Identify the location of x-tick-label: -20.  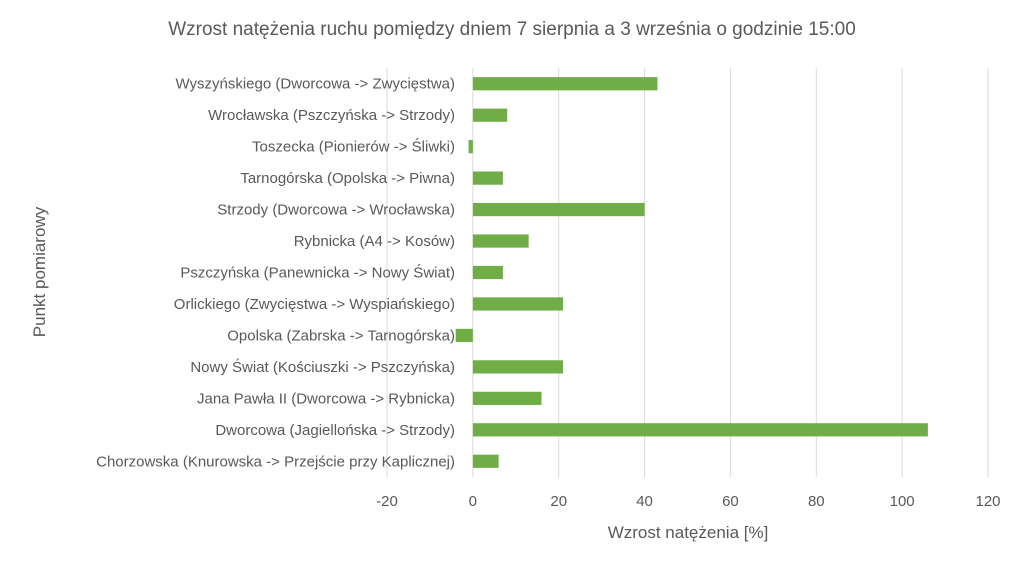
(387, 501).